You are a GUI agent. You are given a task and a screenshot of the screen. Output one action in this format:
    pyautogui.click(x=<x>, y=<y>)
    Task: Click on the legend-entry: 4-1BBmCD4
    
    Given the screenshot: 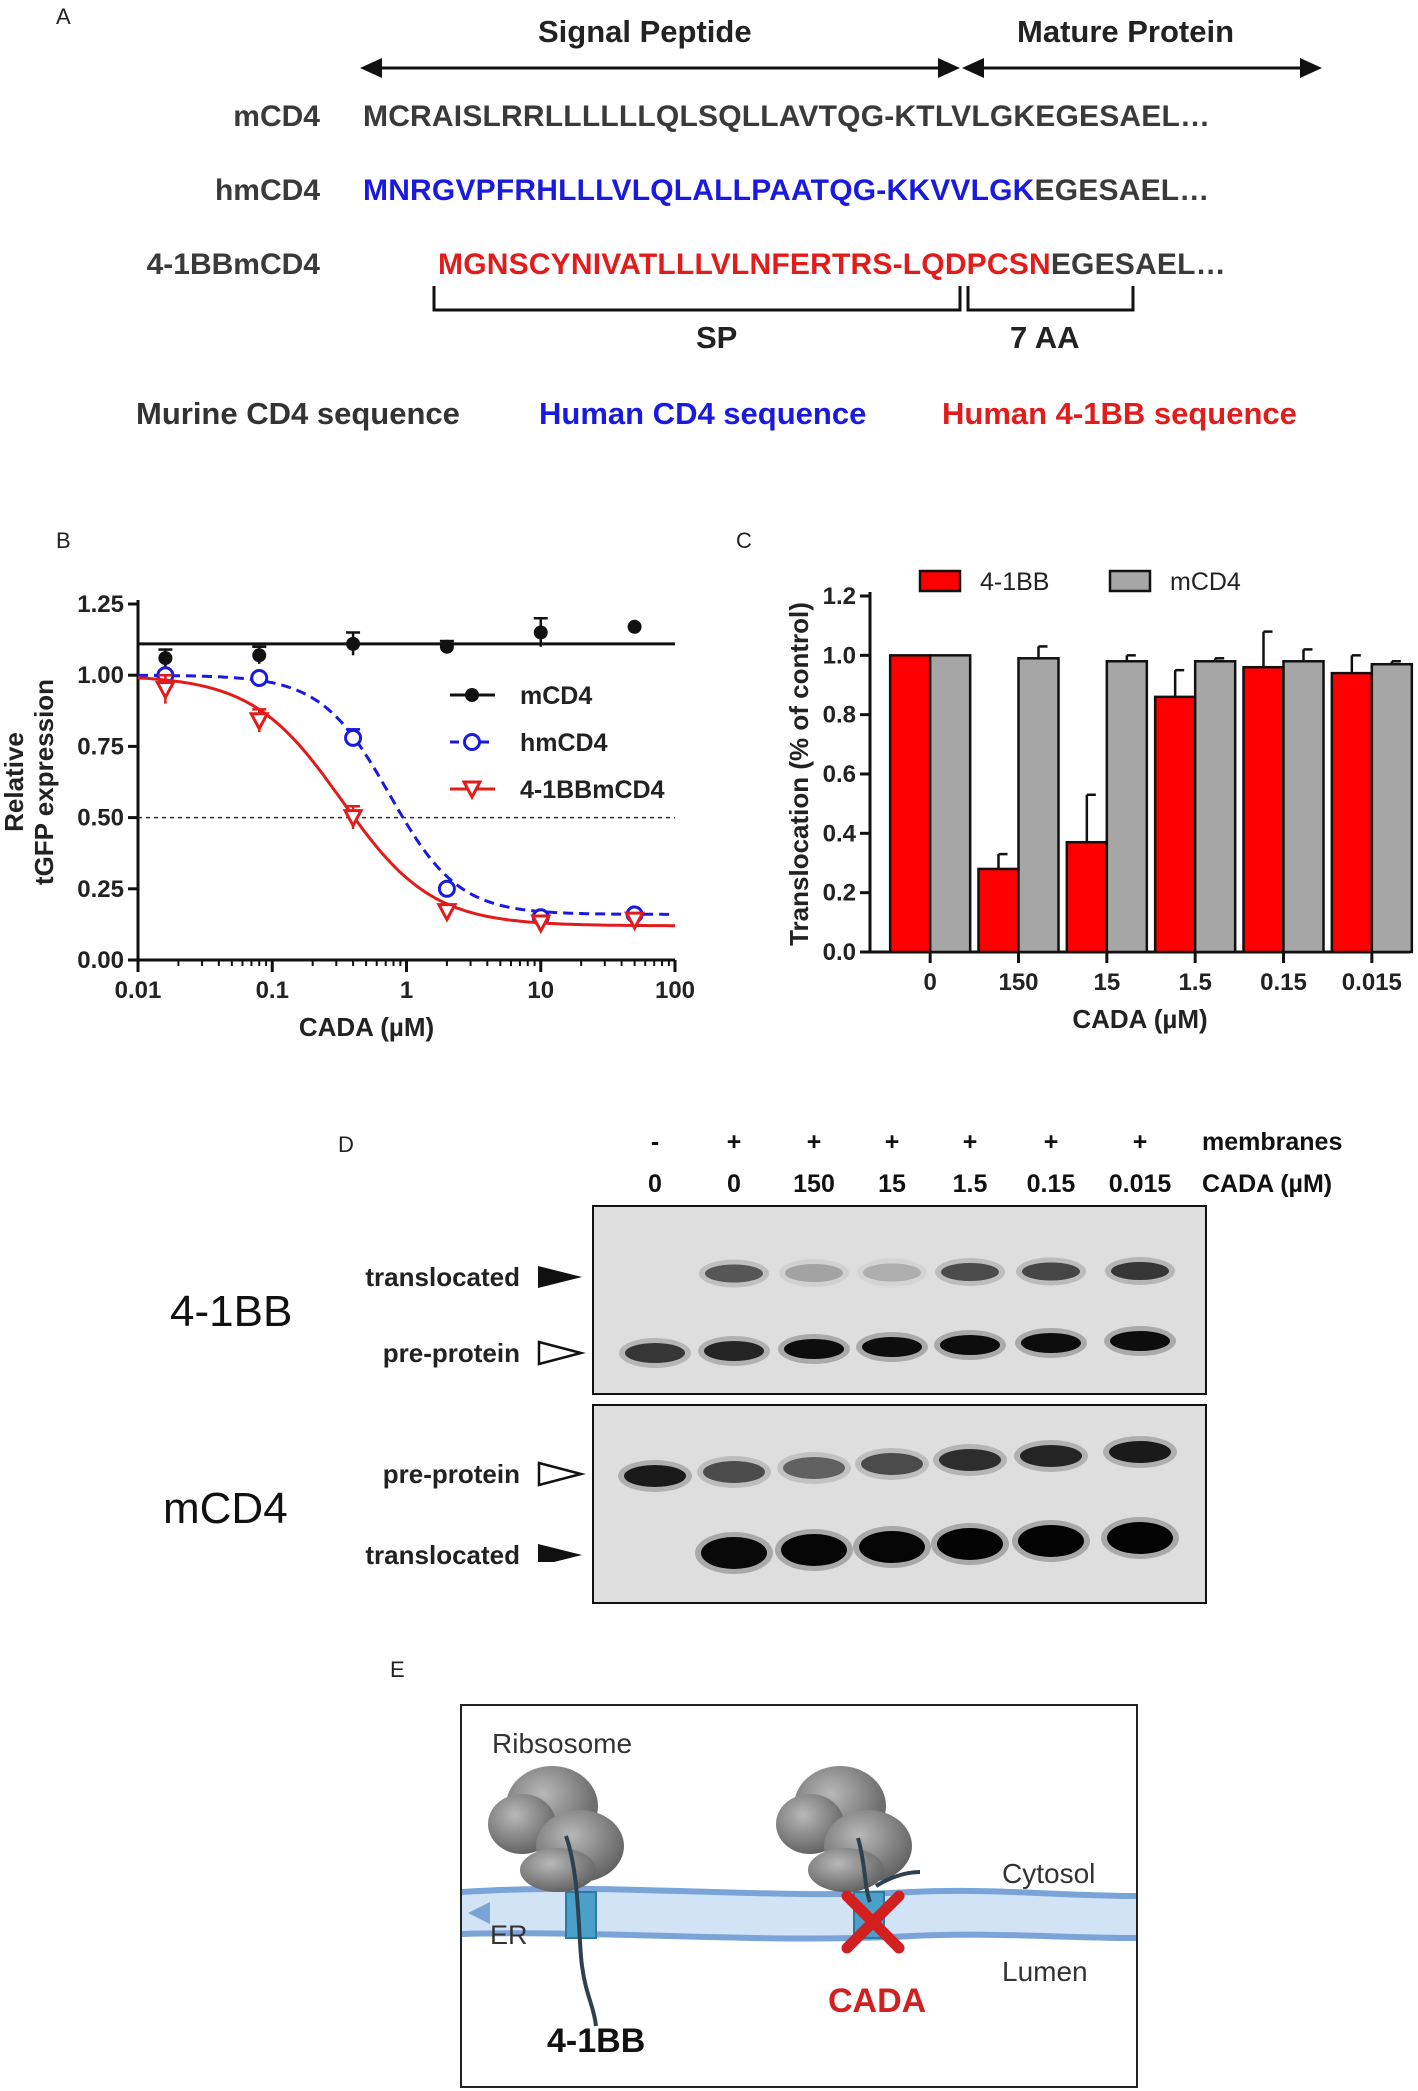 What is the action you would take?
    pyautogui.click(x=557, y=790)
    